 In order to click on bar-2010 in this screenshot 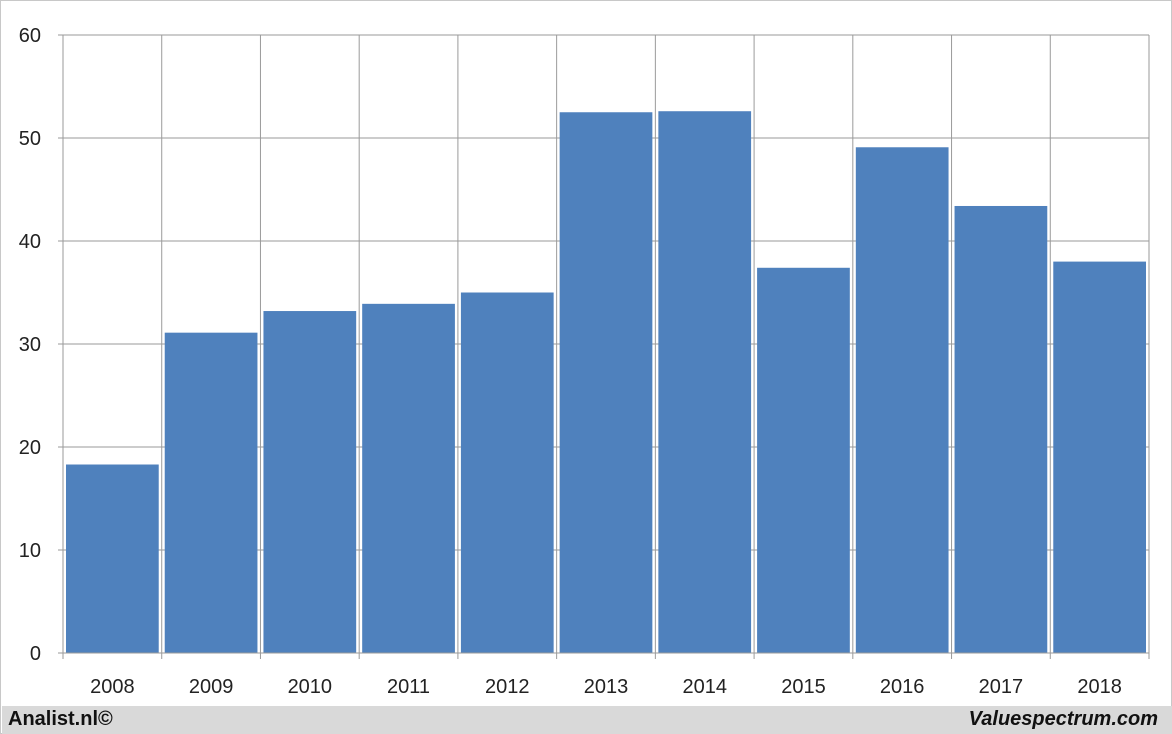, I will do `click(310, 482)`.